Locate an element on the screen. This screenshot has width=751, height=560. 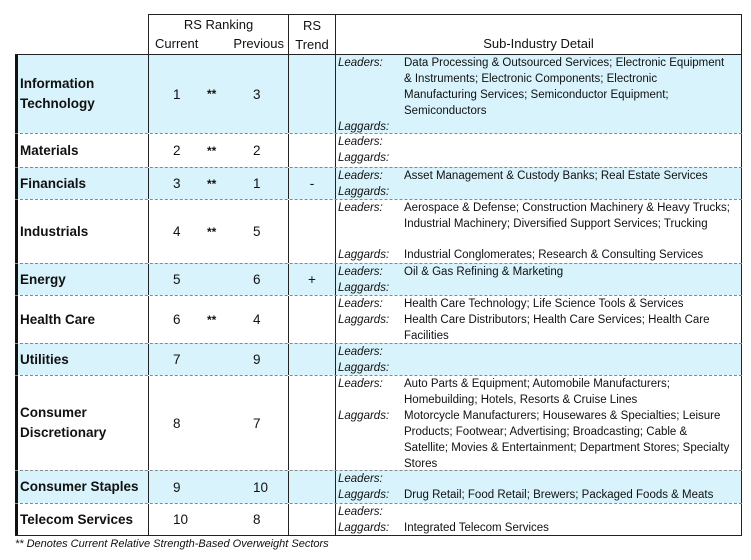
rs-ranking-cell: 6 ** 4 is located at coordinates (218, 319).